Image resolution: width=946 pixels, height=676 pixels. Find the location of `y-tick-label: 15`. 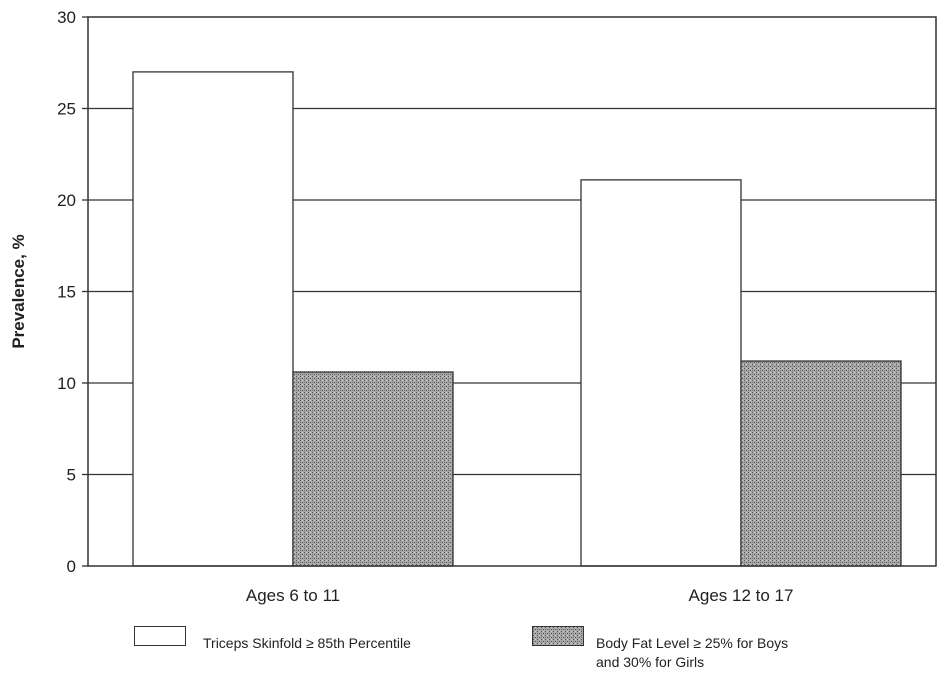

y-tick-label: 15 is located at coordinates (66, 292).